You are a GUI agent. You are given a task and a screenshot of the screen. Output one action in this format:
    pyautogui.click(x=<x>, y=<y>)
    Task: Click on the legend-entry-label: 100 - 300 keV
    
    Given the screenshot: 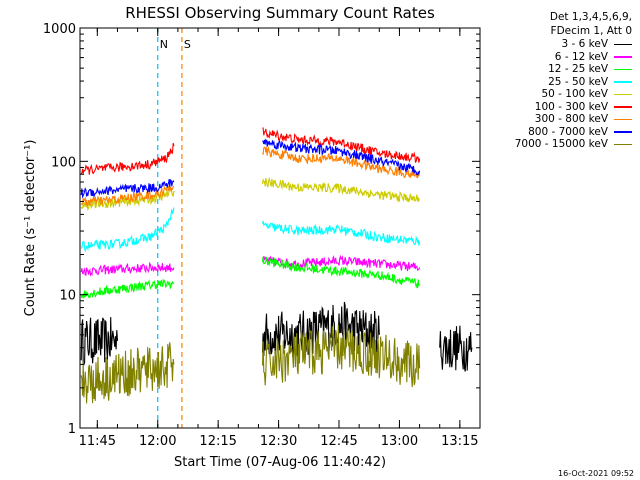 What is the action you would take?
    pyautogui.click(x=571, y=106)
    